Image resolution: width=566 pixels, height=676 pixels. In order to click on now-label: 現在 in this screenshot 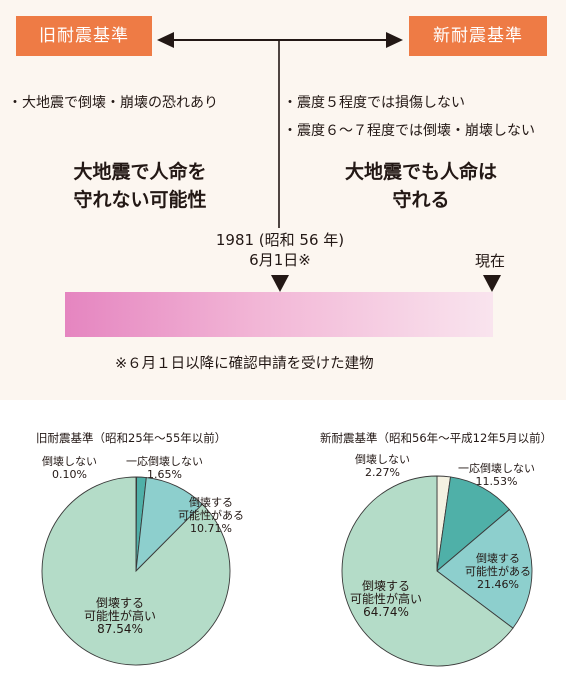, I will do `click(490, 261)`.